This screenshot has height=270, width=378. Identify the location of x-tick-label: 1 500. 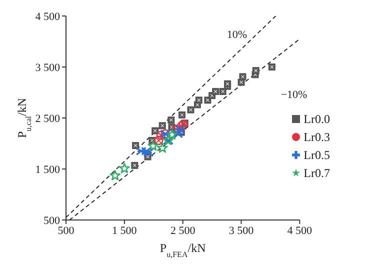
(125, 230).